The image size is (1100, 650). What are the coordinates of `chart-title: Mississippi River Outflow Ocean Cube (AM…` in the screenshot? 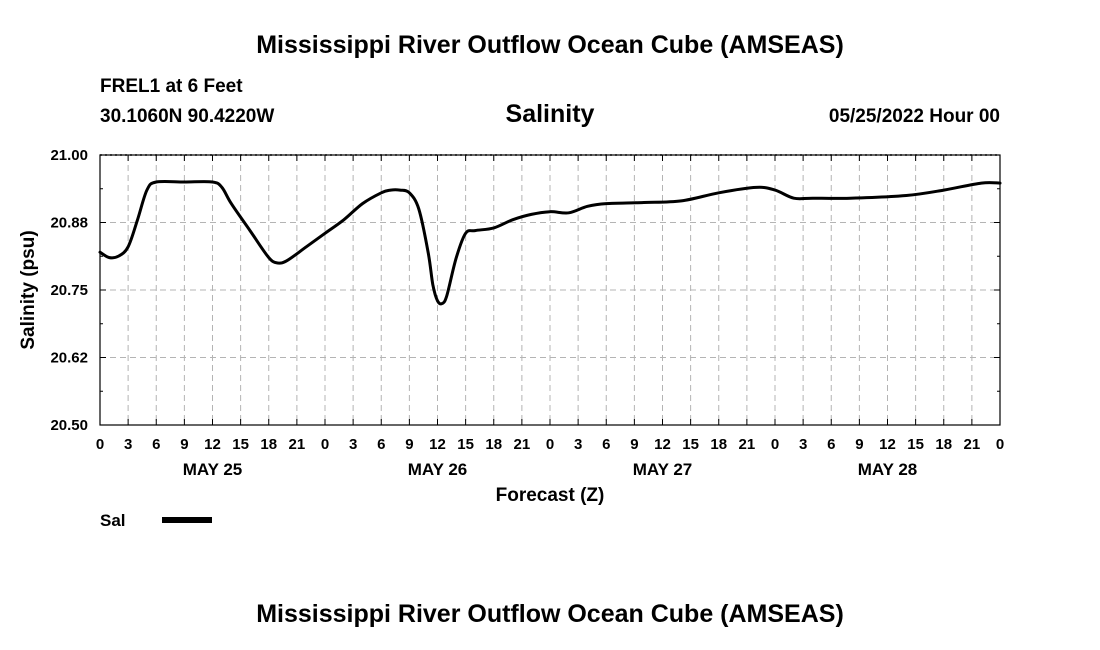 It's located at (550, 45).